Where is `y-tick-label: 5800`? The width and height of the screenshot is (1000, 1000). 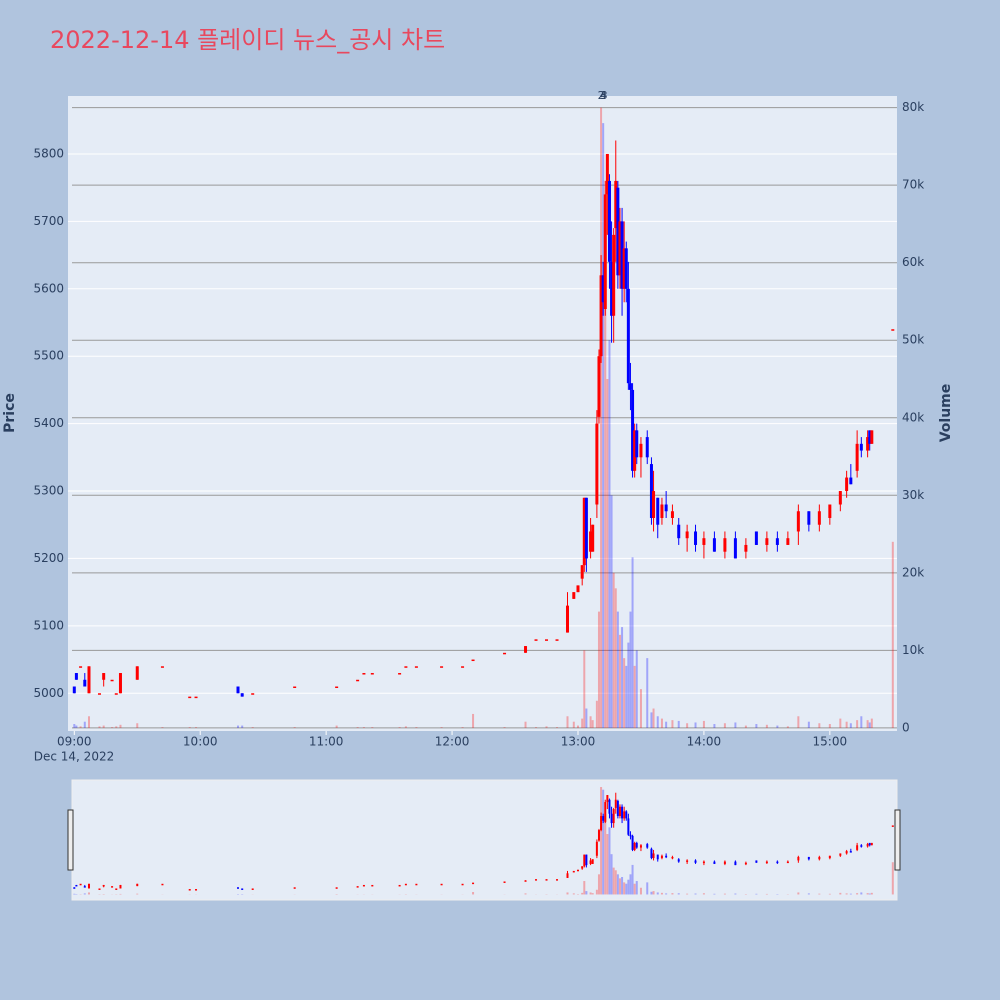
y-tick-label: 5800 is located at coordinates (48, 153).